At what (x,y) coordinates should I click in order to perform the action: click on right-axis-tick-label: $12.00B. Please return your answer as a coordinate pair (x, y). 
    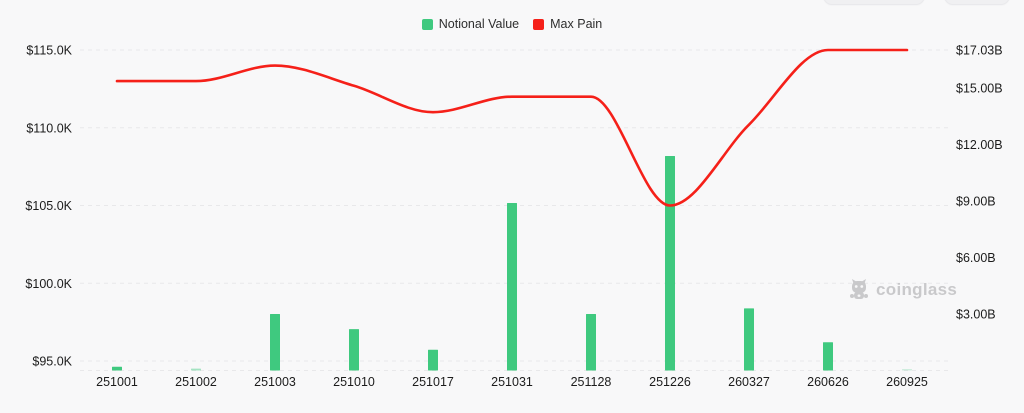
    Looking at the image, I should click on (979, 145).